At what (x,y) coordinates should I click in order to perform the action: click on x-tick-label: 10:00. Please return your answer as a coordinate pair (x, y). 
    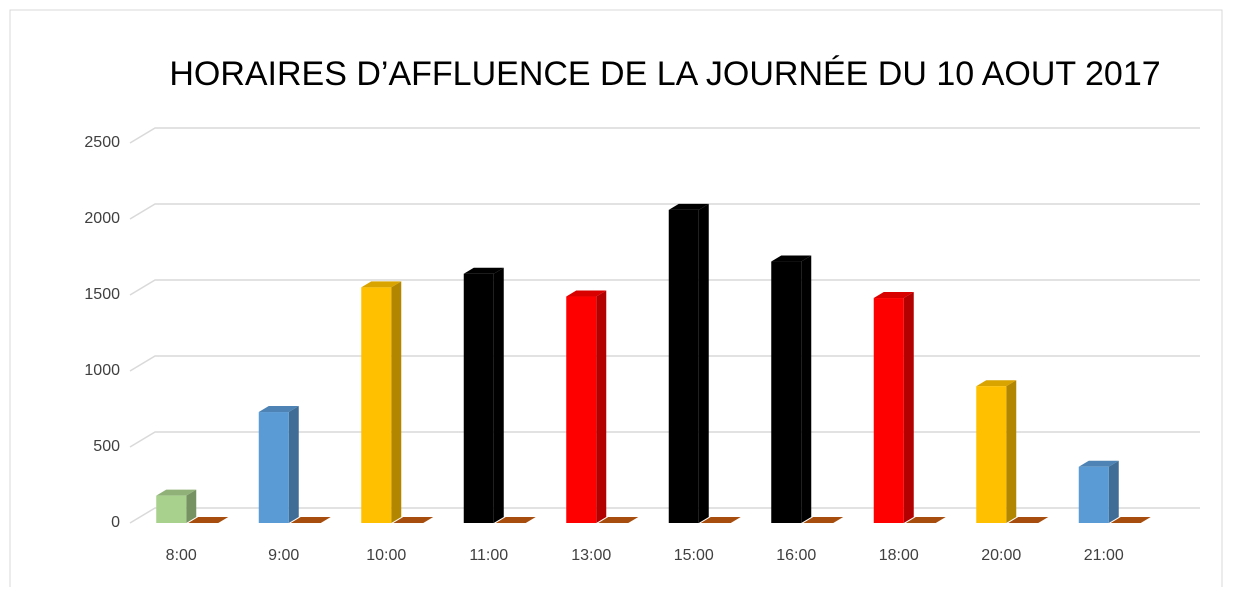
    Looking at the image, I should click on (386, 555).